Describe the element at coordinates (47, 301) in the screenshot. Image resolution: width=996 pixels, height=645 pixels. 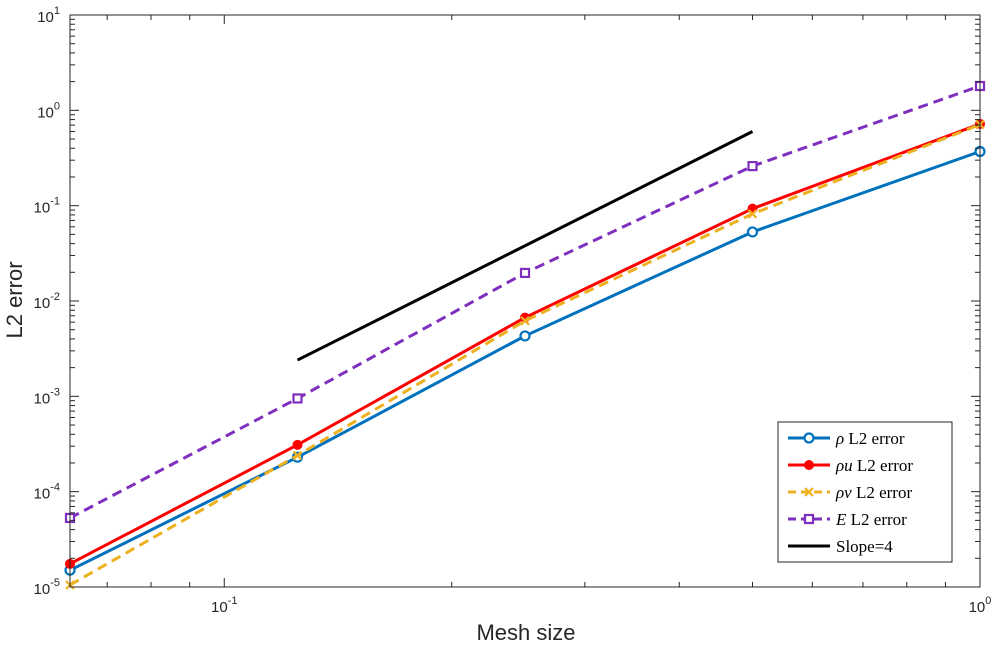
I see `y-tick-label: 10⁻²` at that location.